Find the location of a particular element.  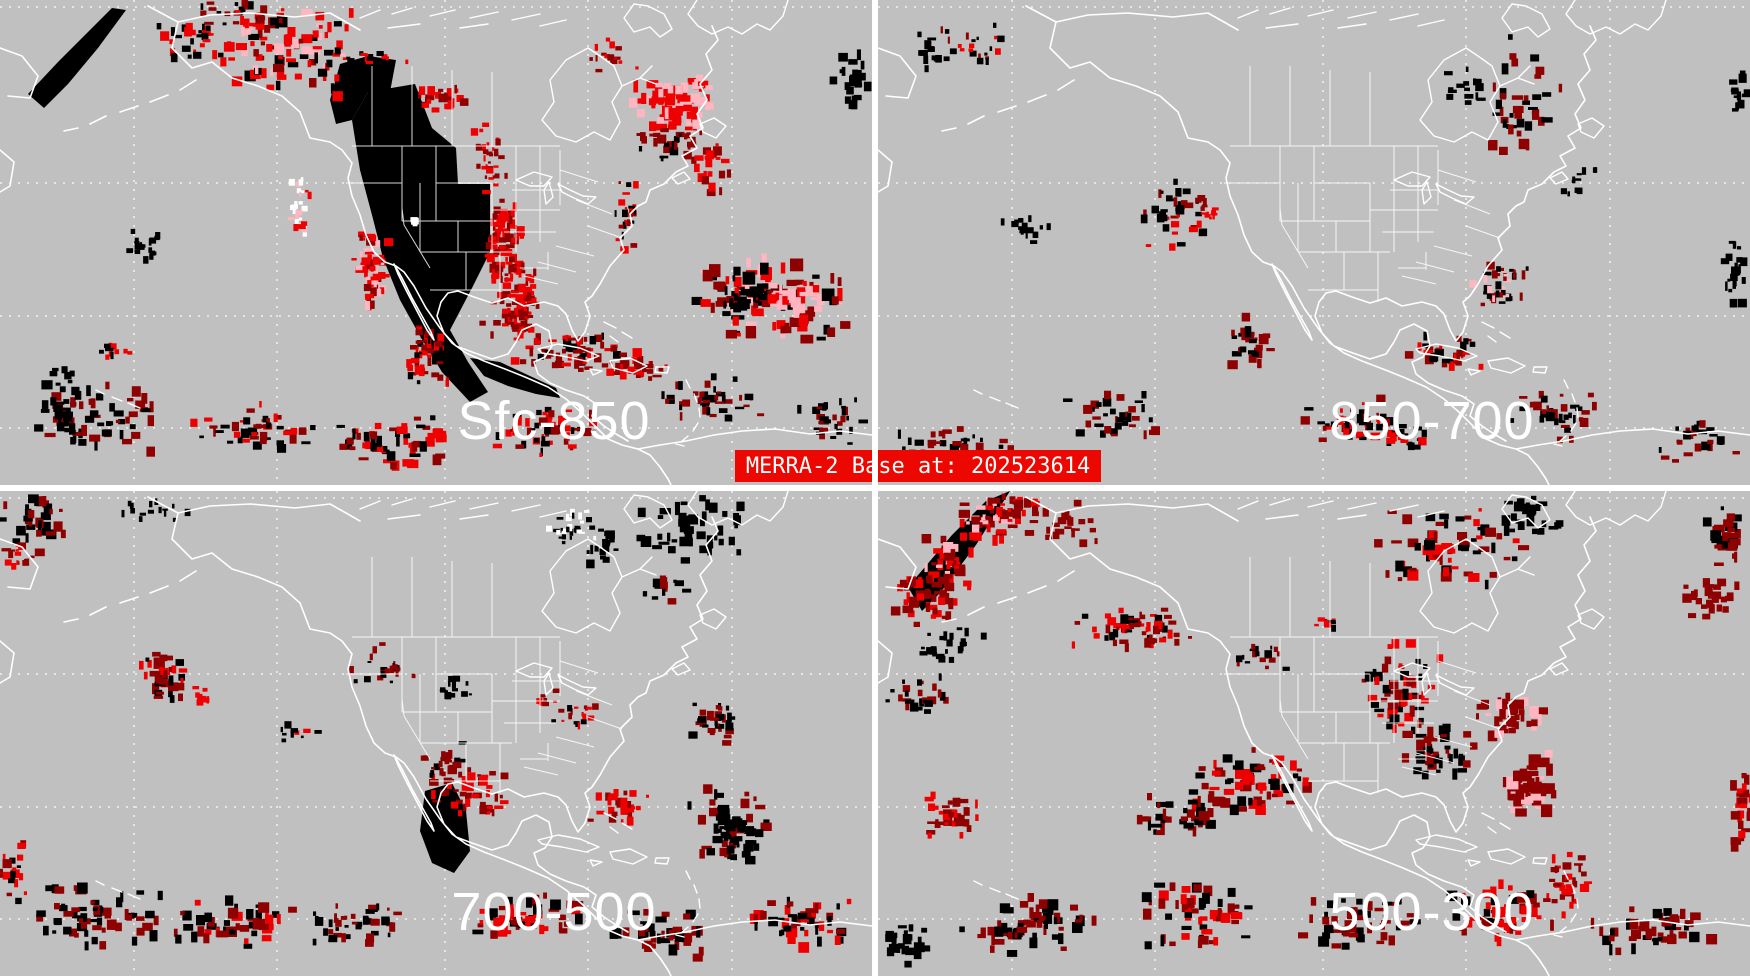

base-time-banner-text: MERRA-2 Base at: 202523614 is located at coordinates (918, 466).